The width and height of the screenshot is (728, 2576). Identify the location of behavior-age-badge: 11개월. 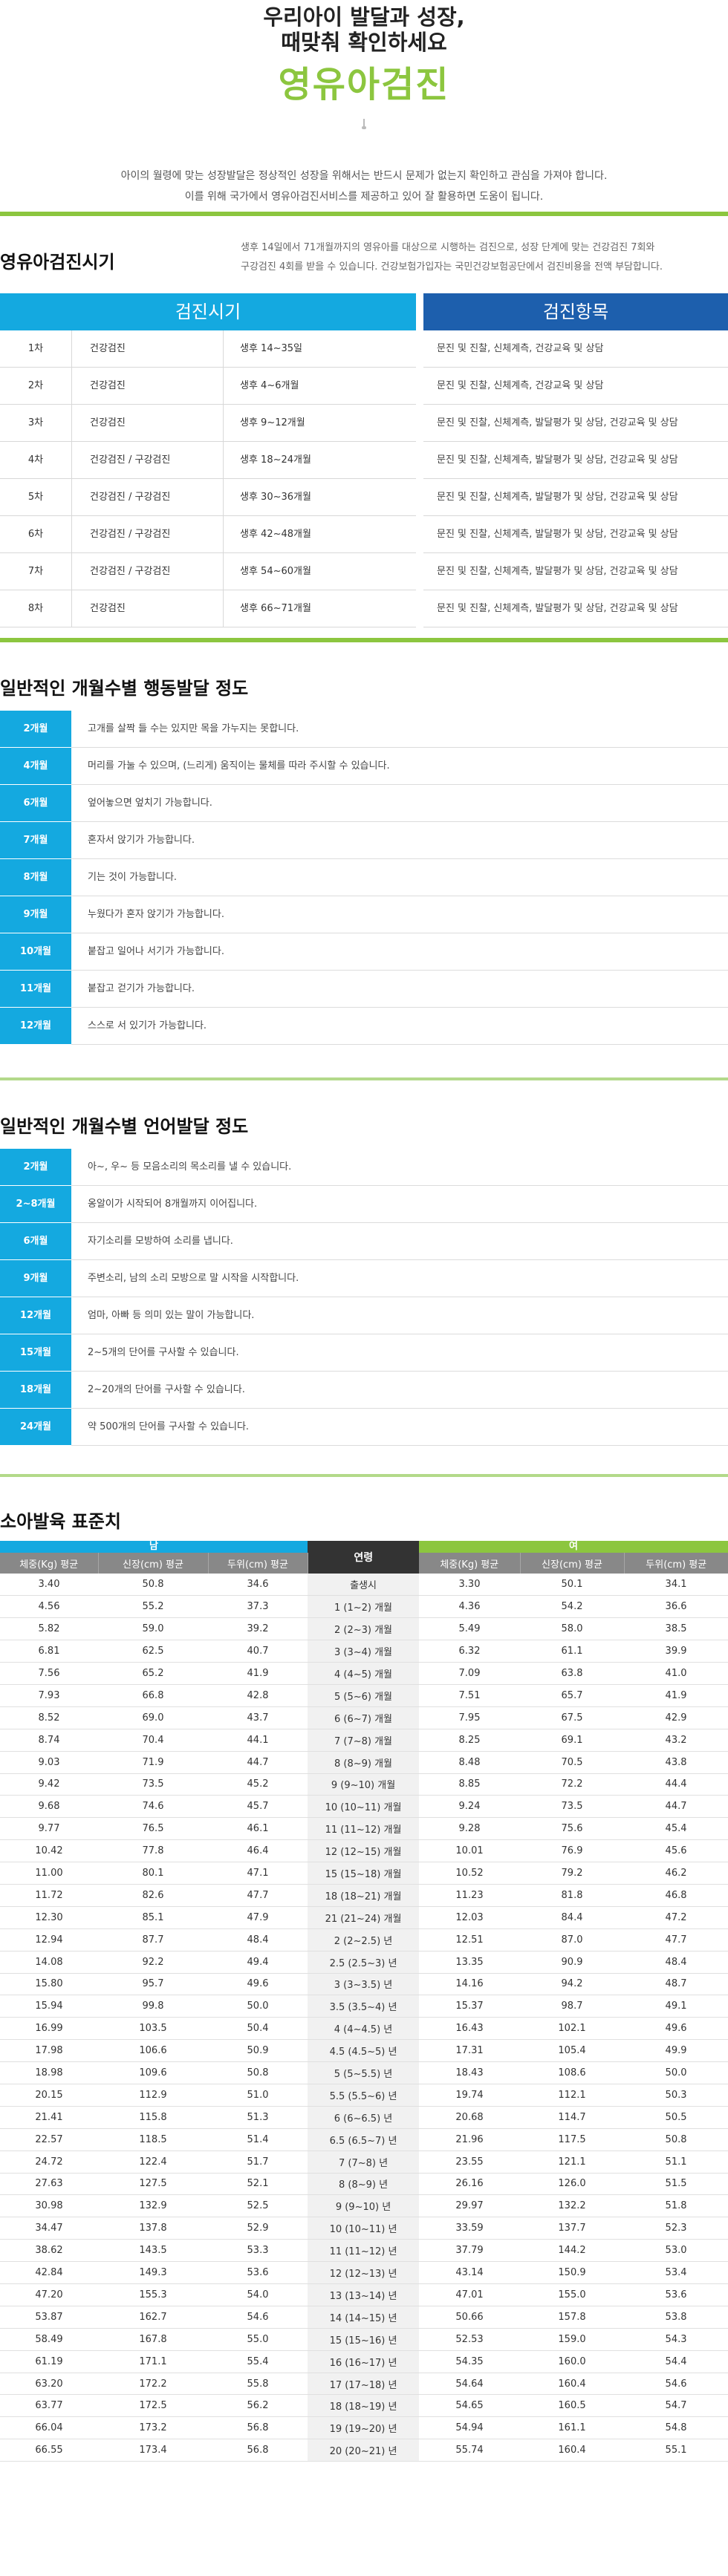
(35, 989).